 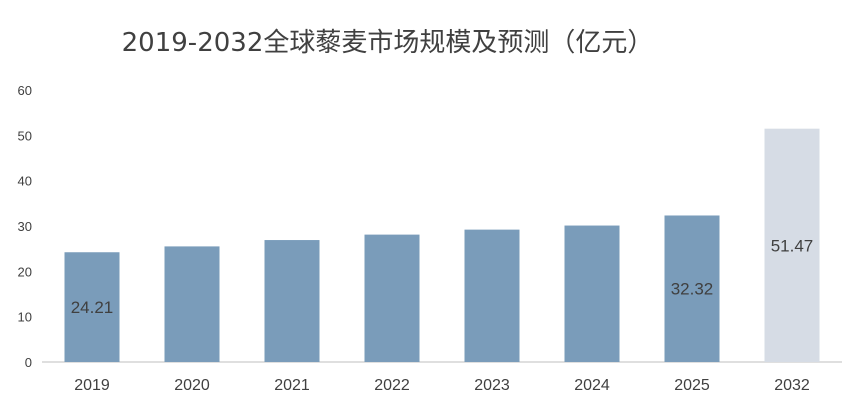 What do you see at coordinates (92, 385) in the screenshot?
I see `x-tick-label: 2019` at bounding box center [92, 385].